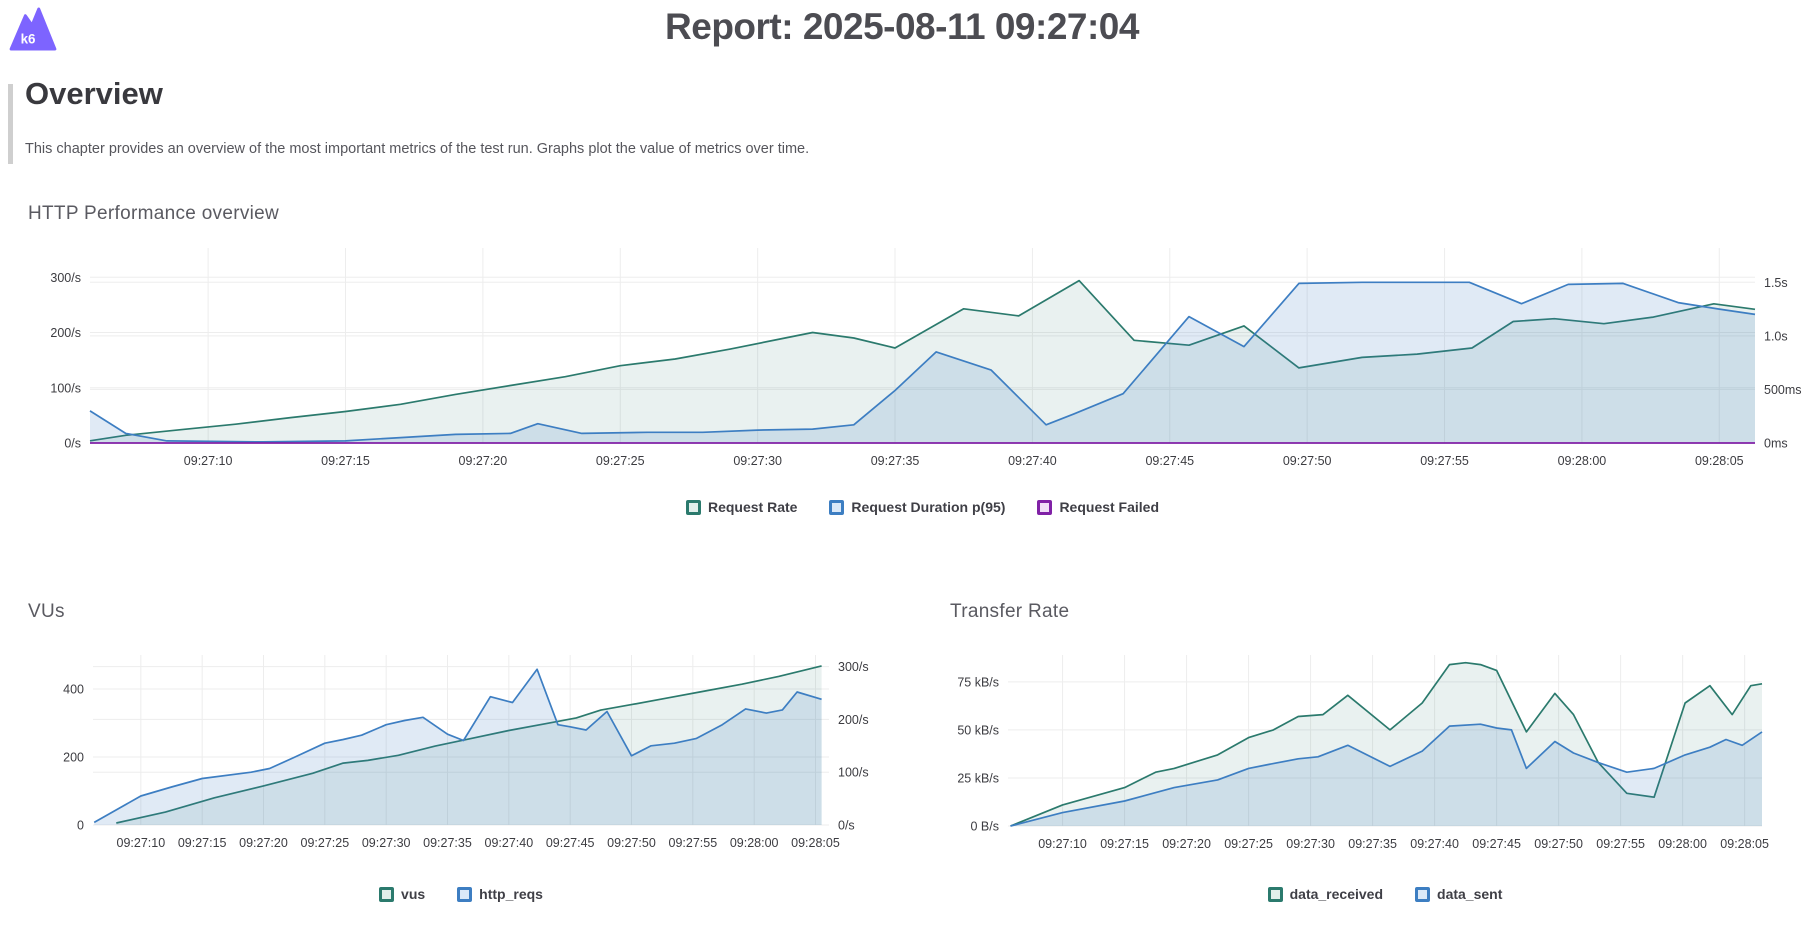 This screenshot has height=951, width=1804. What do you see at coordinates (985, 827) in the screenshot?
I see `axis-tick-label: 0 B/s` at bounding box center [985, 827].